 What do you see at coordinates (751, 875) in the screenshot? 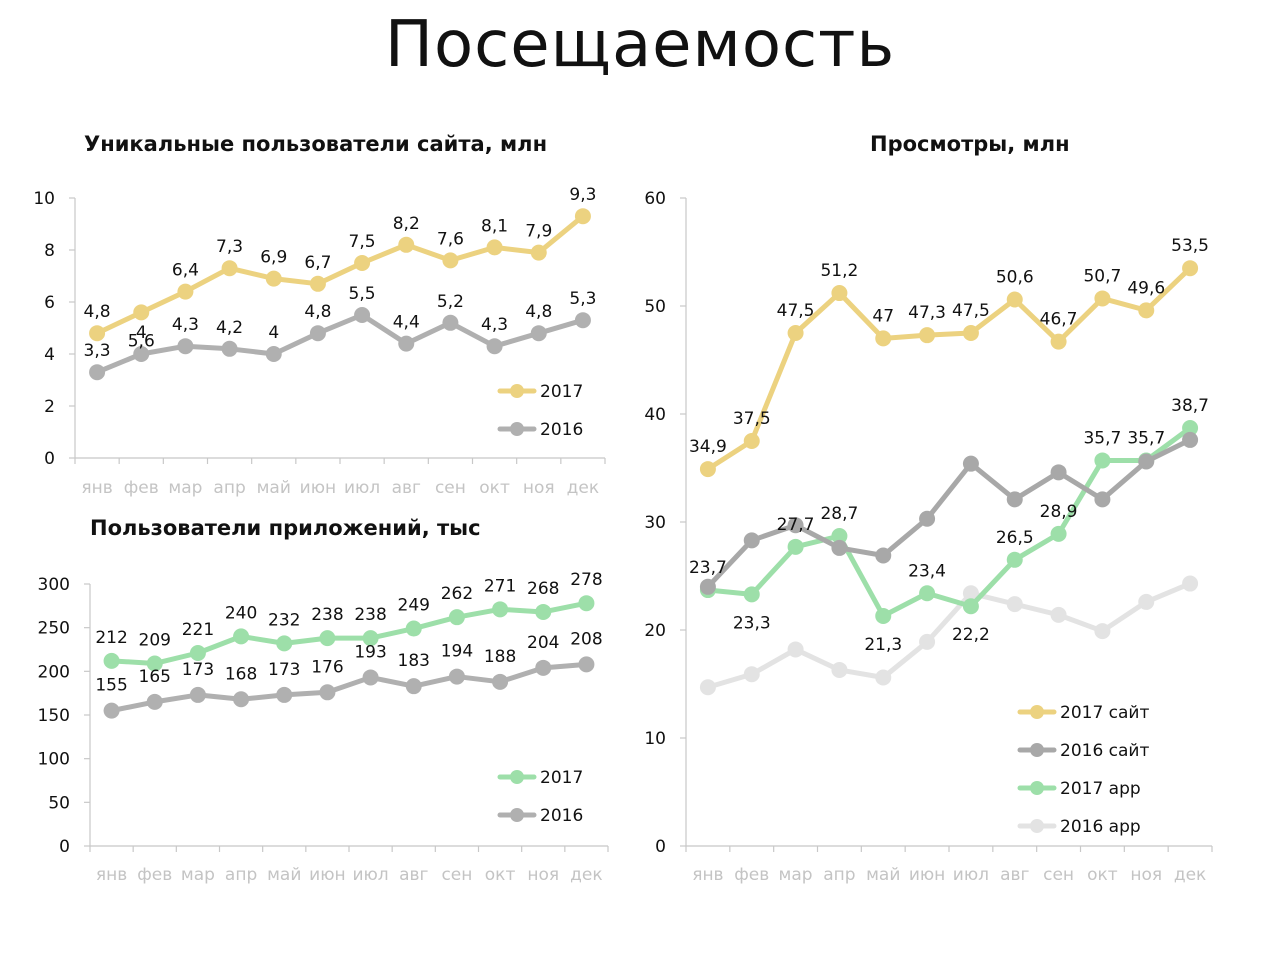
I see `views-x-tick-label: фев` at bounding box center [751, 875].